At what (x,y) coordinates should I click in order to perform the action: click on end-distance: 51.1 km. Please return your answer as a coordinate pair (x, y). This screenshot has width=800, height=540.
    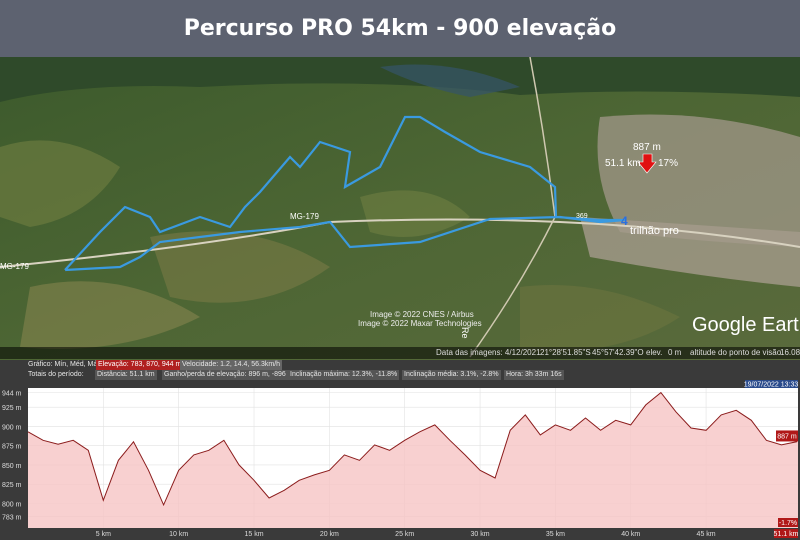
    Looking at the image, I should click on (786, 534).